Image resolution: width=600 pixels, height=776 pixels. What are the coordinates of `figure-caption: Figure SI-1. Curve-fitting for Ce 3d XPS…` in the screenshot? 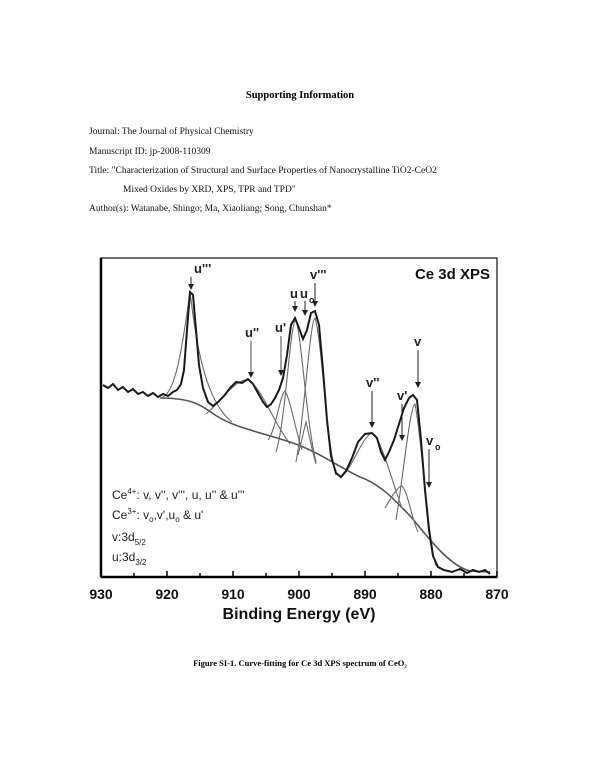 It's located at (300, 663).